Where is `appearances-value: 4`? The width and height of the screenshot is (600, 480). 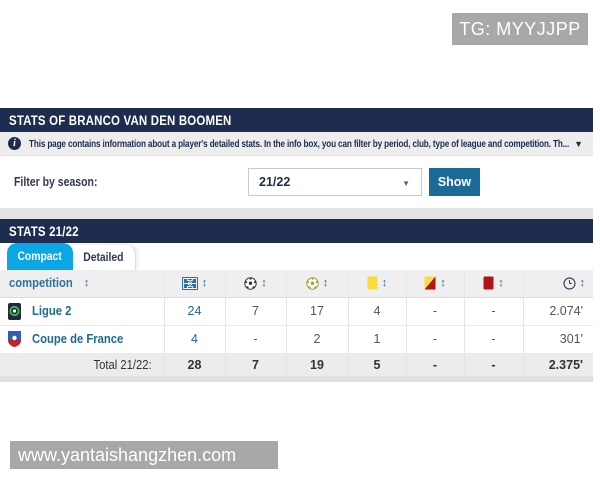
appearances-value: 4 is located at coordinates (195, 339).